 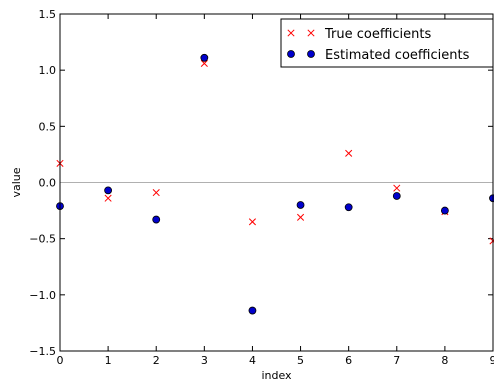 I want to click on y-tick-label: −1.0, so click(x=42, y=295).